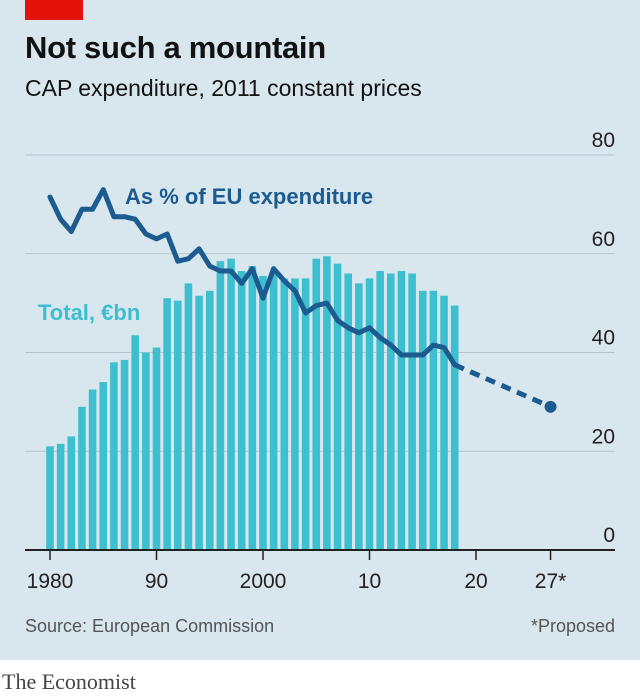  What do you see at coordinates (89, 312) in the screenshot?
I see `series-label-total: Total, €bn` at bounding box center [89, 312].